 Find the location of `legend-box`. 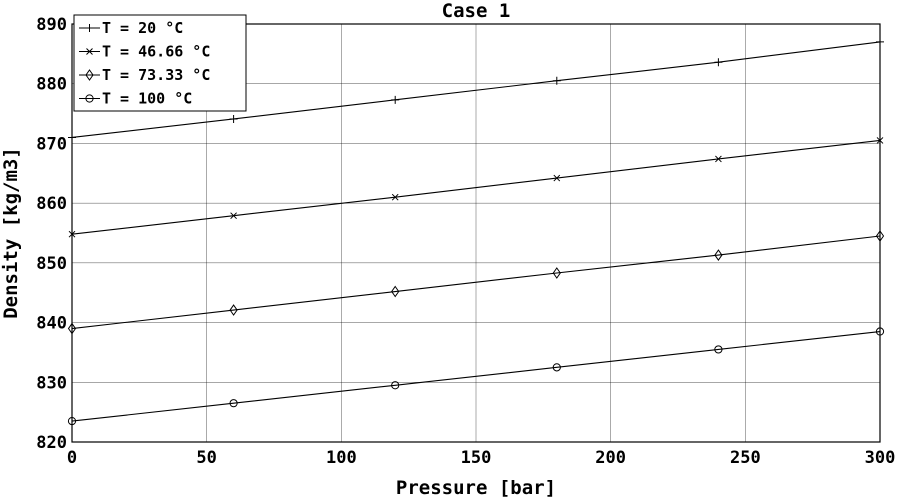

legend-box is located at coordinates (160, 63).